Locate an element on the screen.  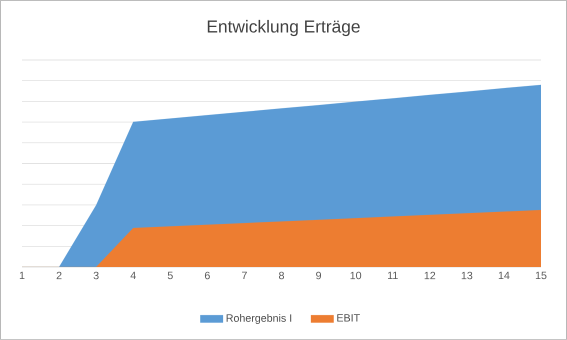
x-tick-label: 10 is located at coordinates (356, 276).